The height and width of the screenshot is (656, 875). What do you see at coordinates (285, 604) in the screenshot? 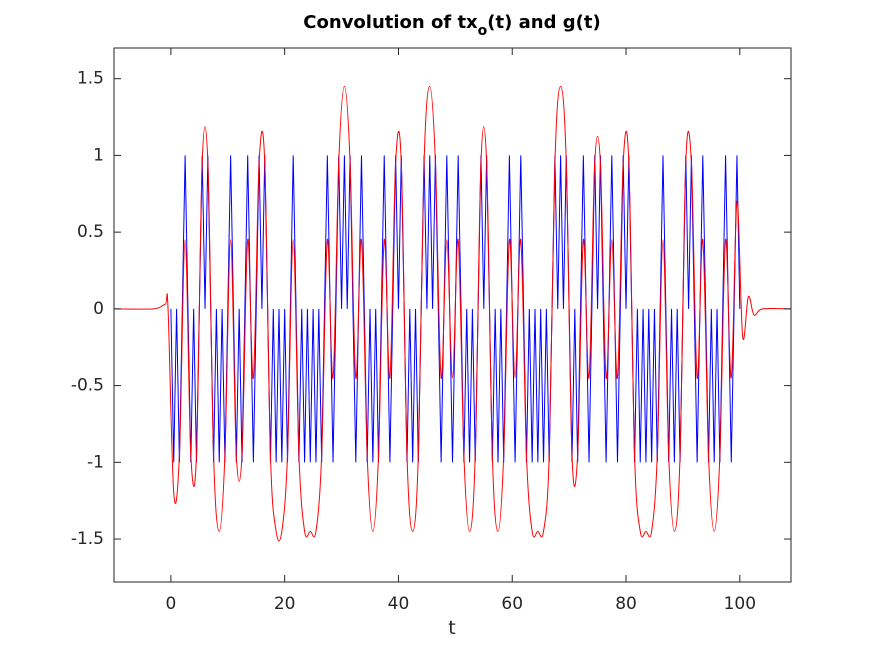
I see `x-tick-label: 20` at bounding box center [285, 604].